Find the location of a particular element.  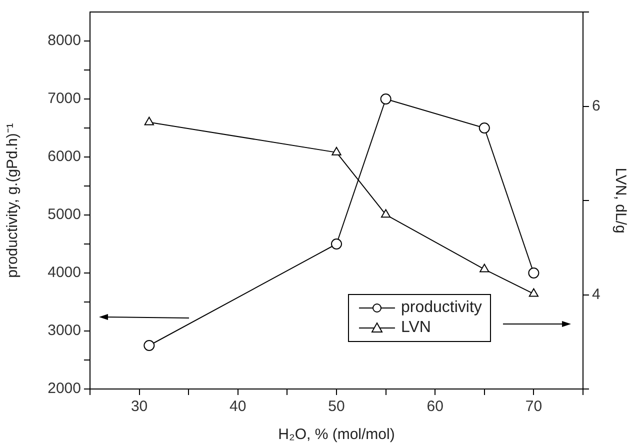

y-tick-label: 8000 is located at coordinates (64, 41).